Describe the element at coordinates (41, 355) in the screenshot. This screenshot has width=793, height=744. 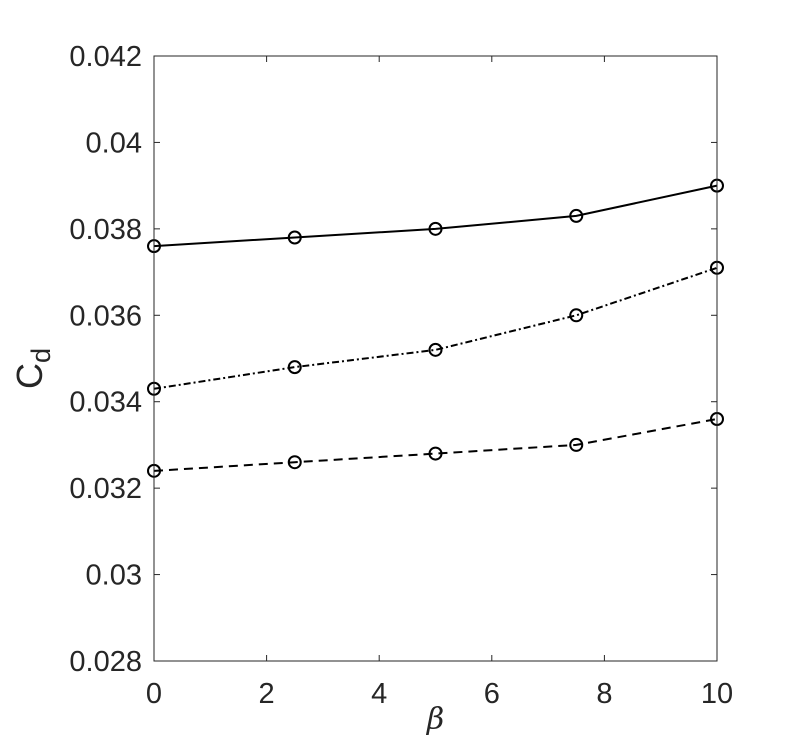
I see `y-axis-label-subscript: d` at that location.